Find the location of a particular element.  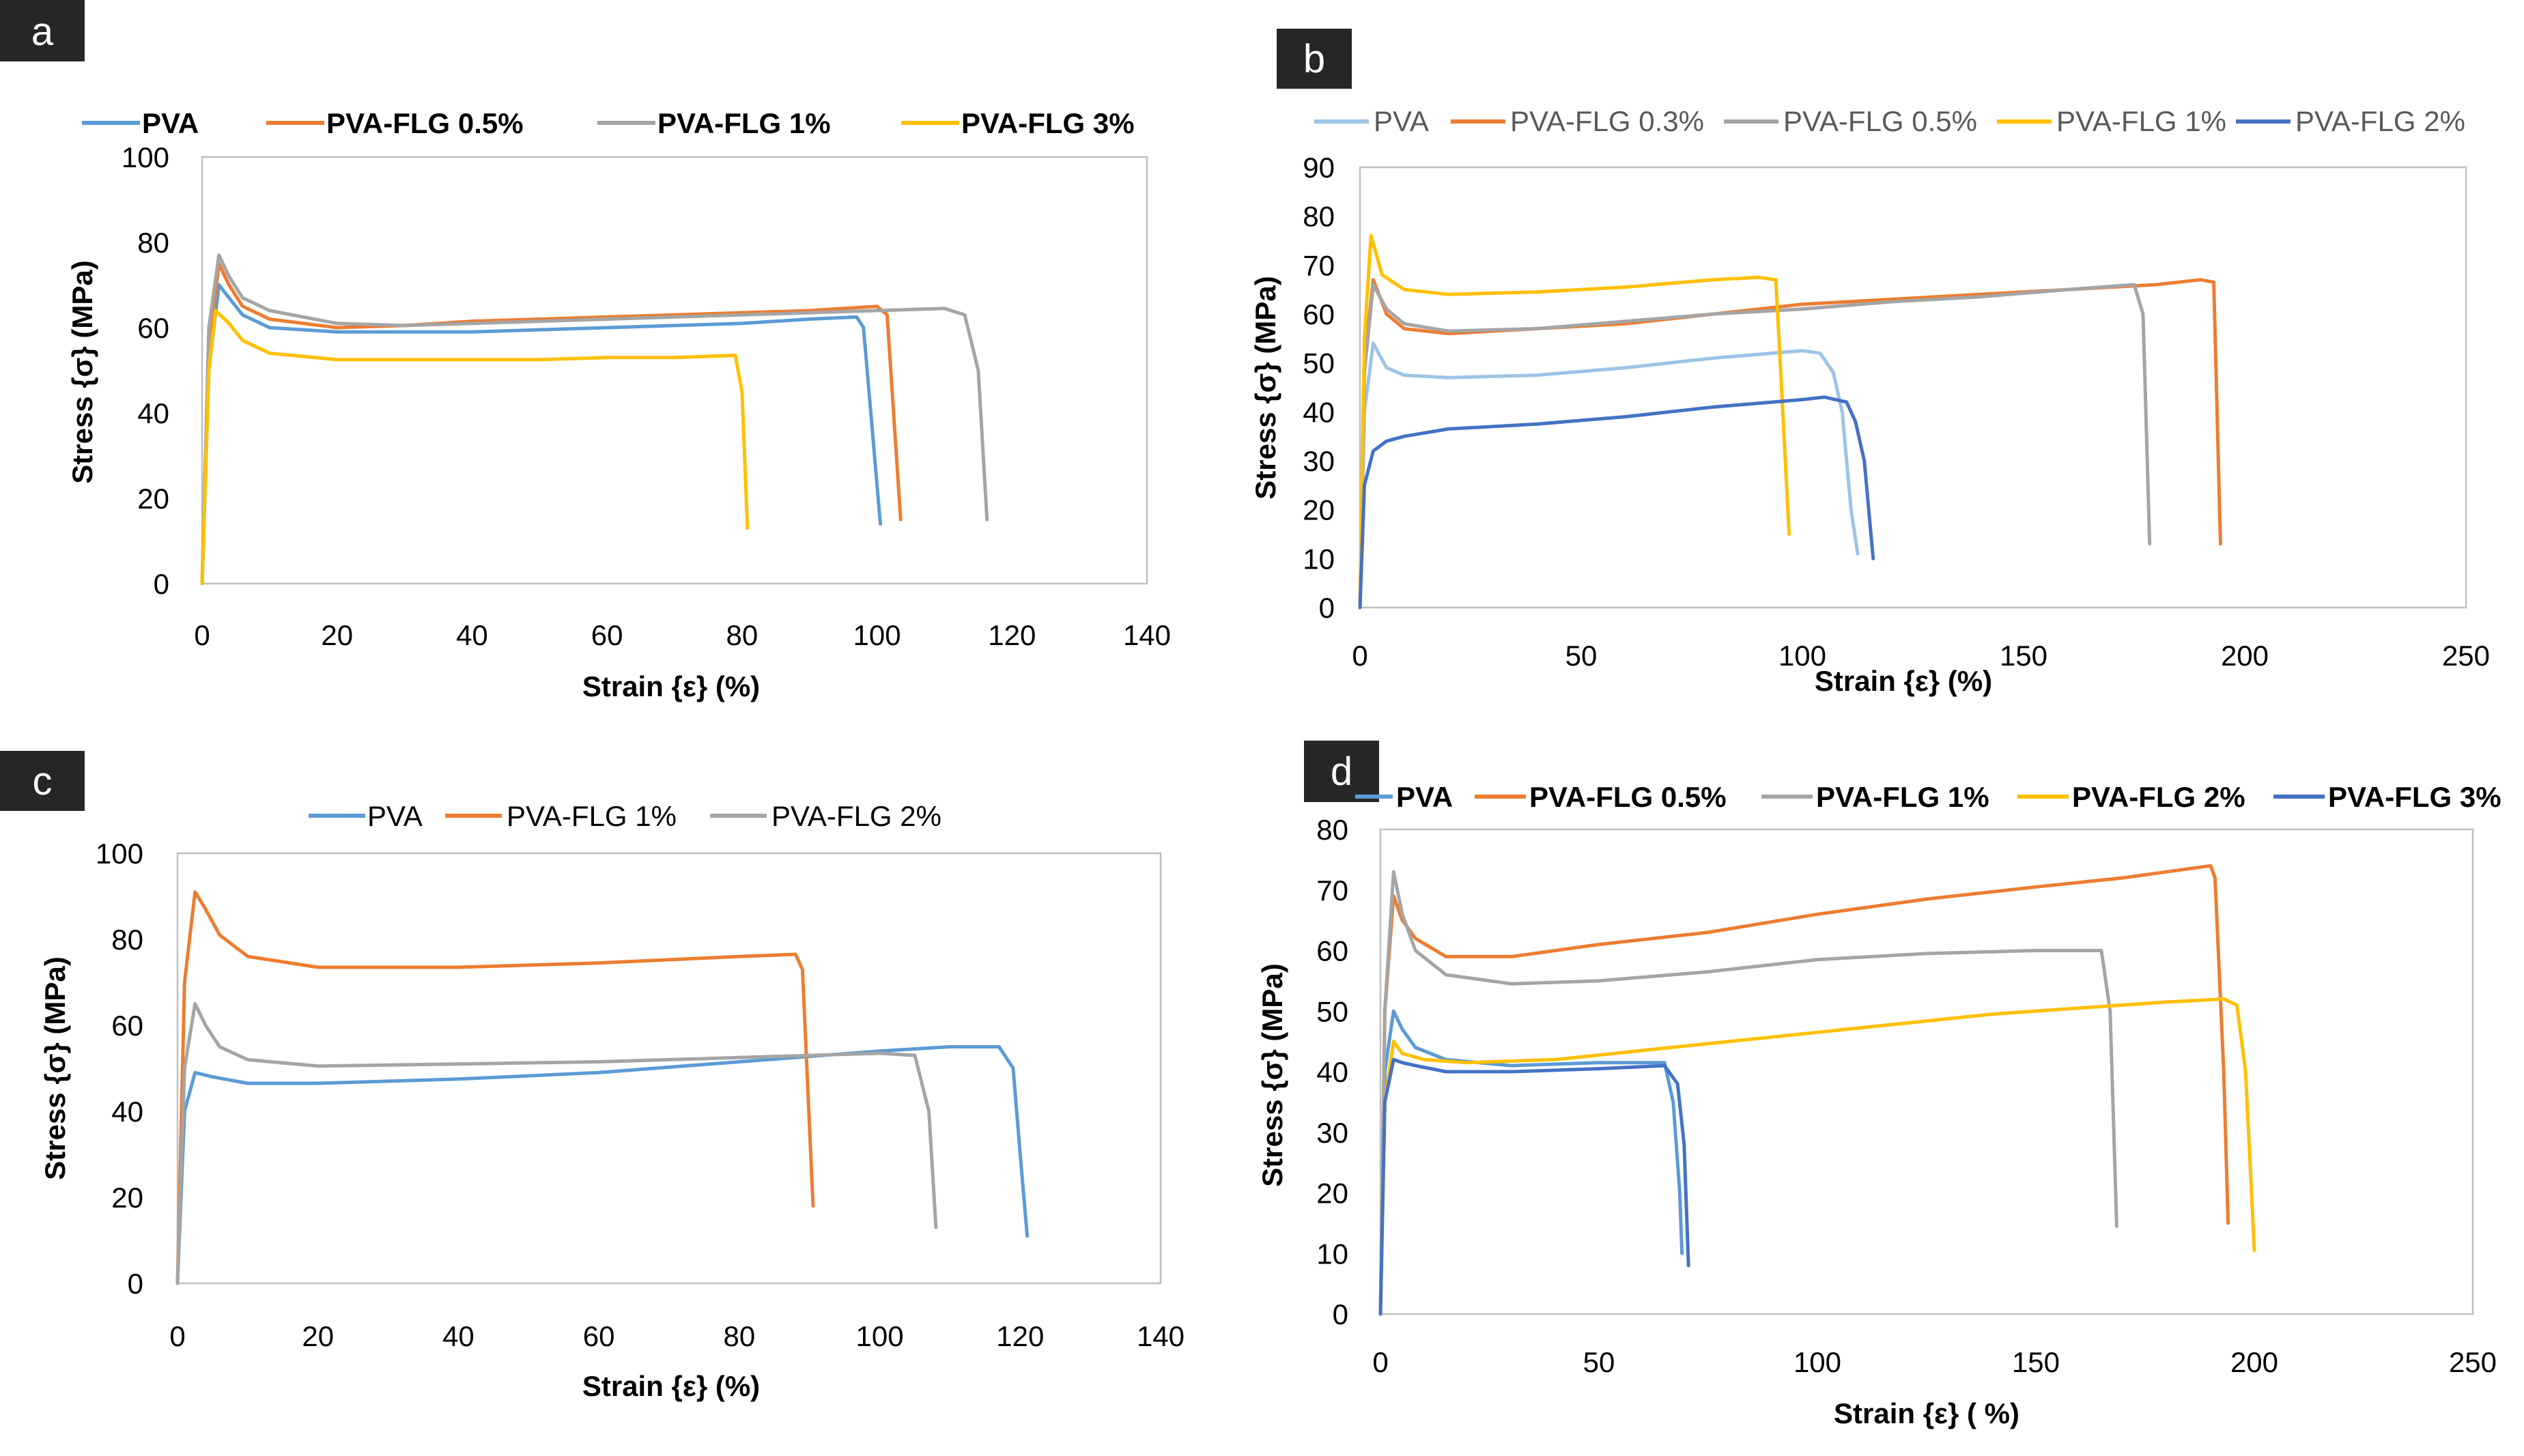

panel-label: a is located at coordinates (42, 32).